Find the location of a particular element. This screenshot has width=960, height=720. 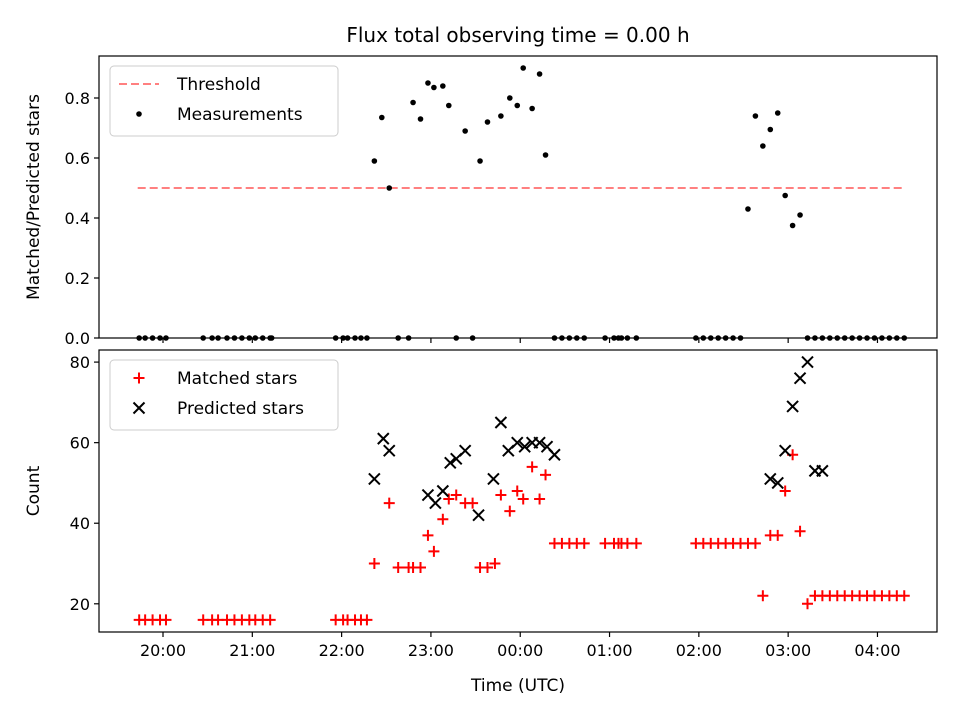

legend-label: Predicted stars is located at coordinates (240, 409).